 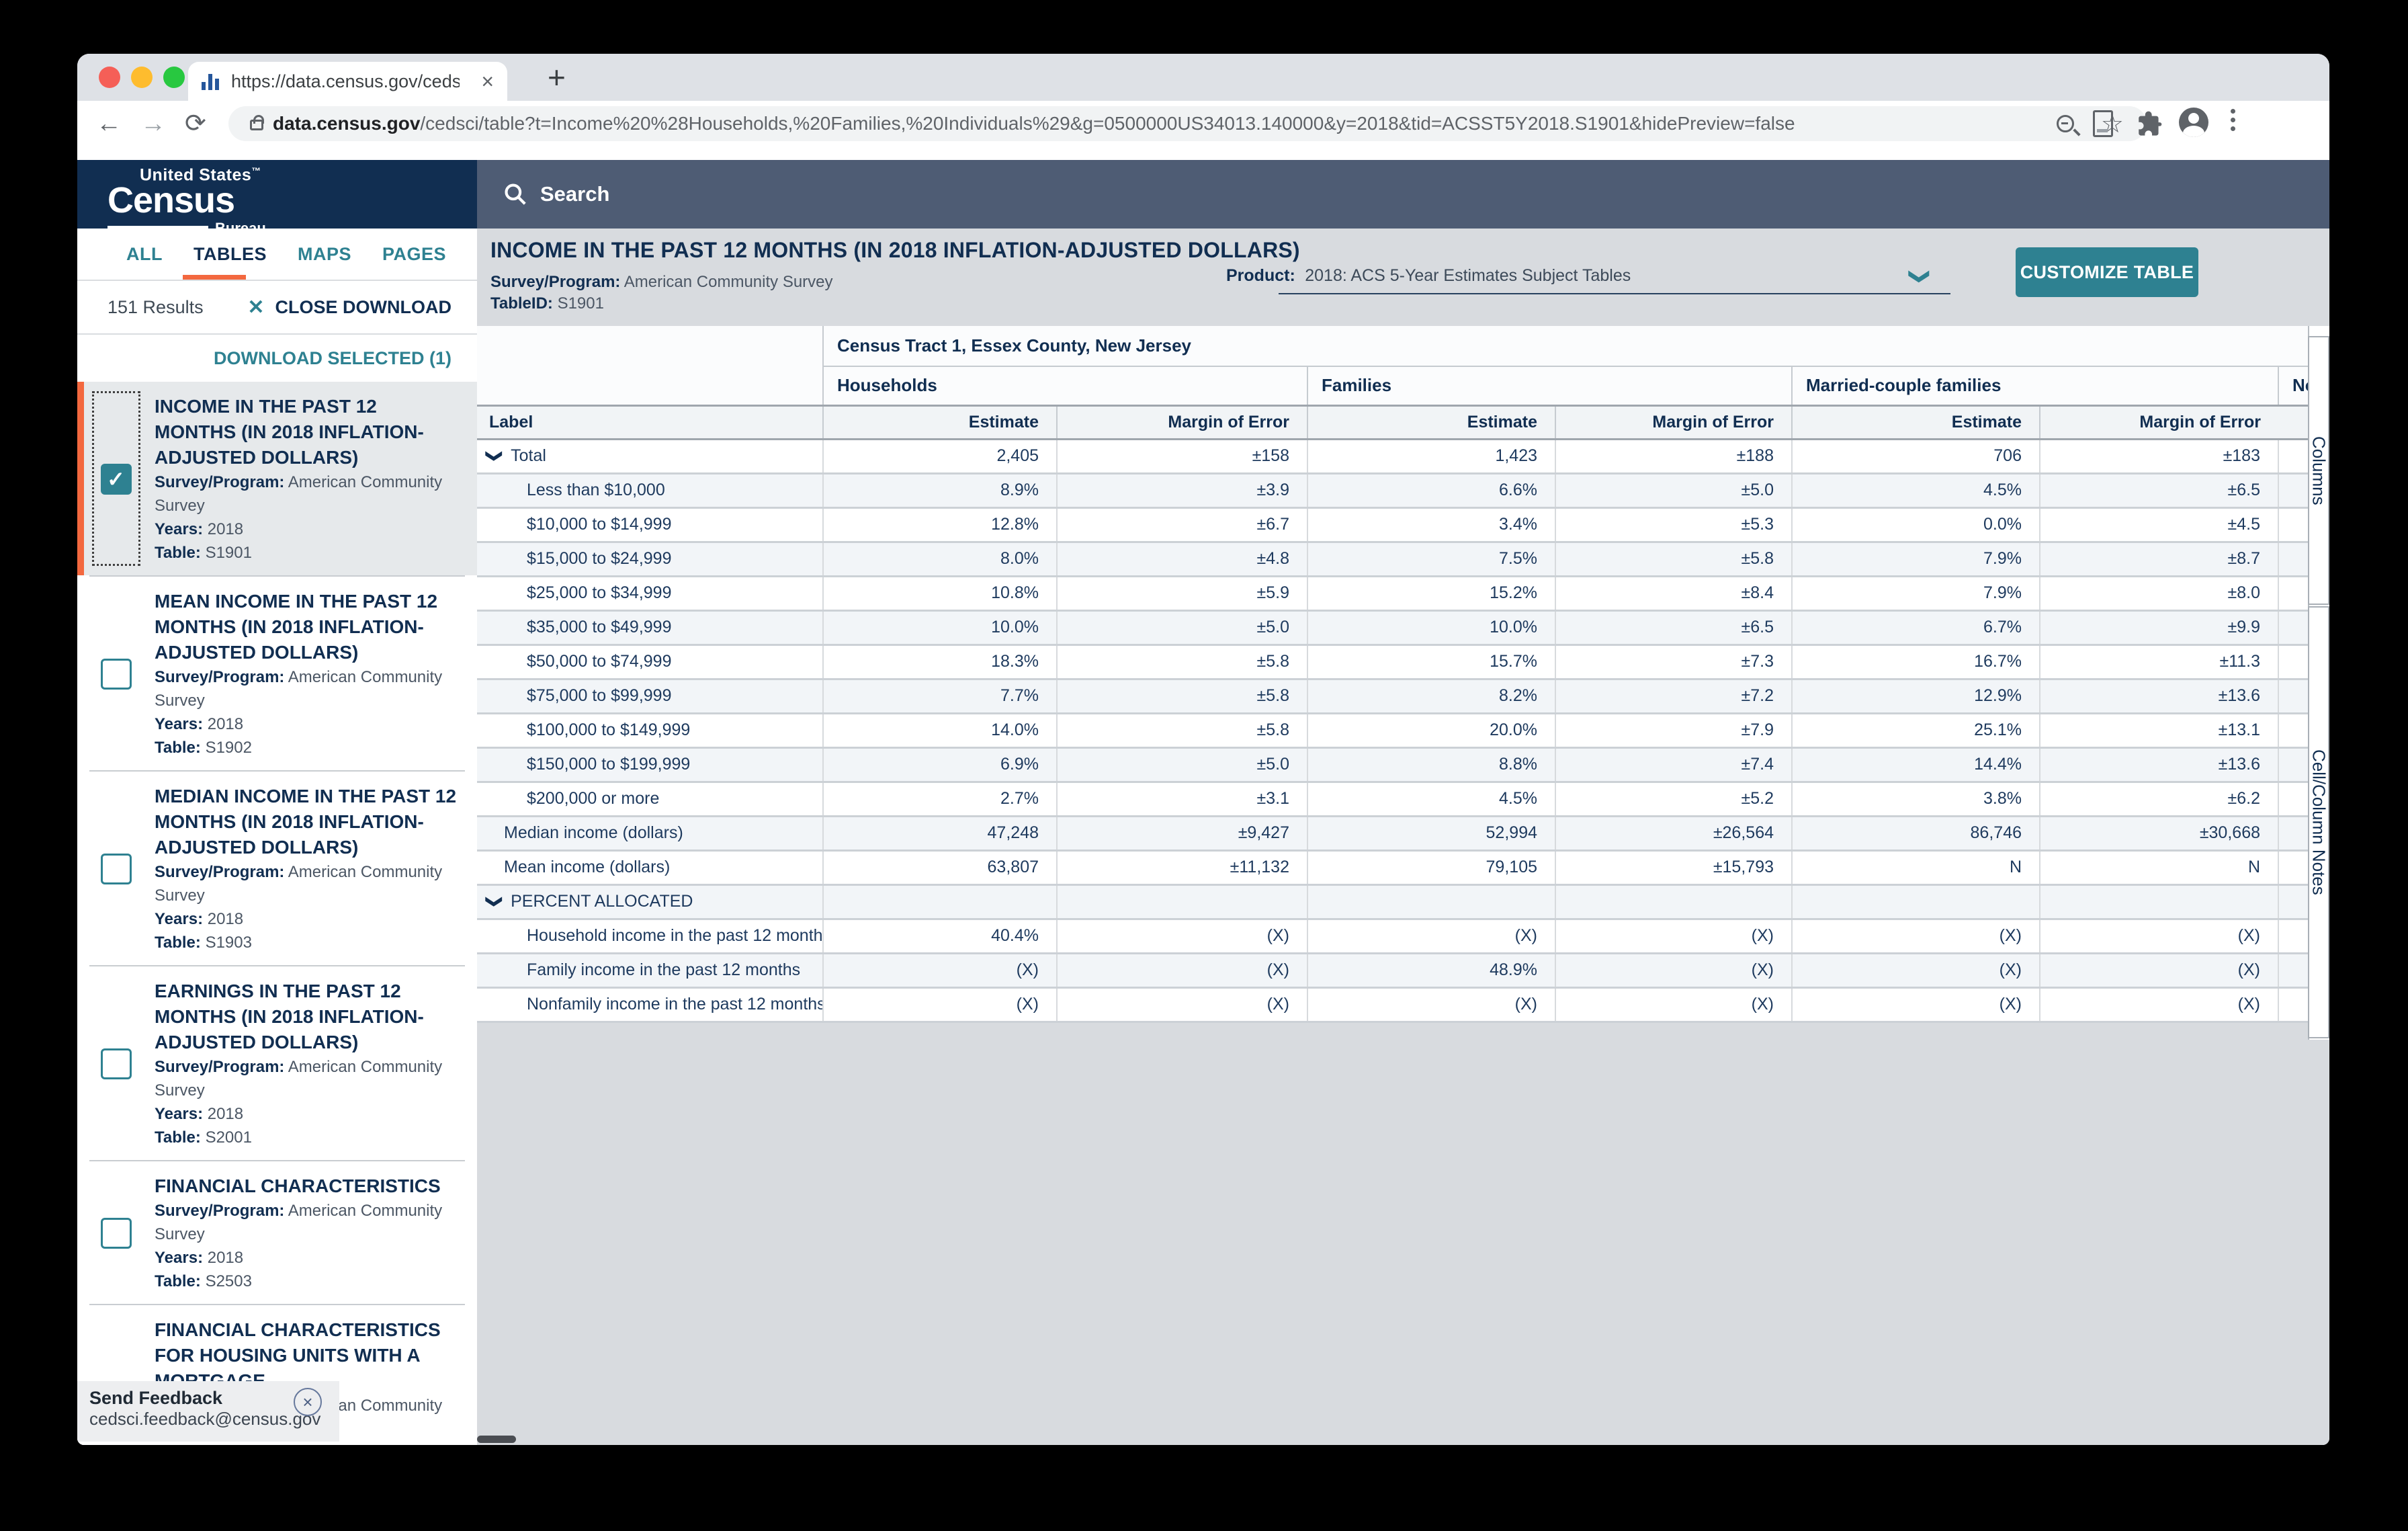 I want to click on cell-value: ±7.2, so click(x=1673, y=696).